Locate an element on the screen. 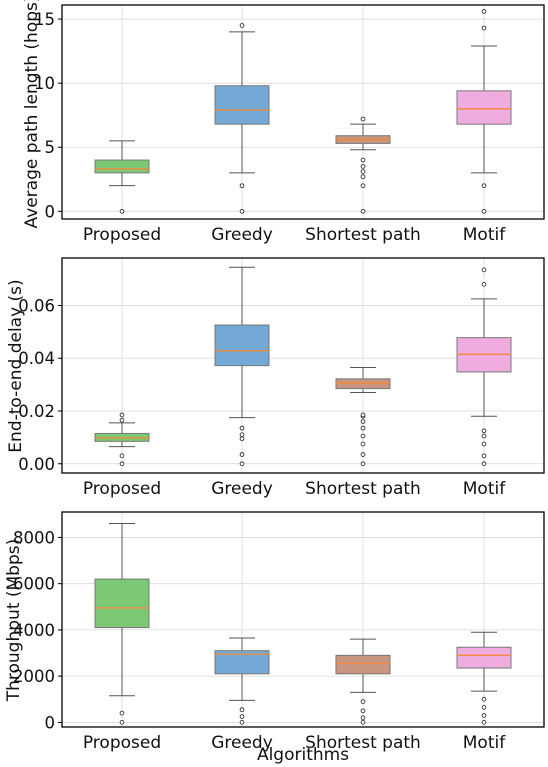 This screenshot has height=767, width=548. path-length-ytick-label: 0 is located at coordinates (50, 211).